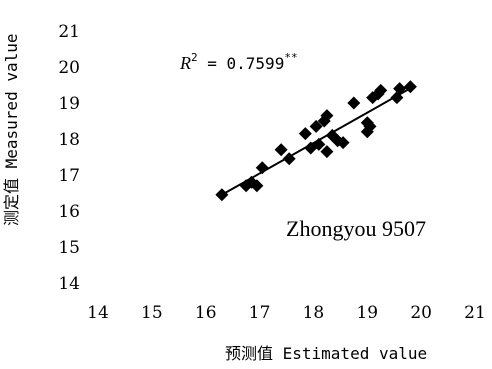  Describe the element at coordinates (98, 313) in the screenshot. I see `x-tick-label: 14` at that location.